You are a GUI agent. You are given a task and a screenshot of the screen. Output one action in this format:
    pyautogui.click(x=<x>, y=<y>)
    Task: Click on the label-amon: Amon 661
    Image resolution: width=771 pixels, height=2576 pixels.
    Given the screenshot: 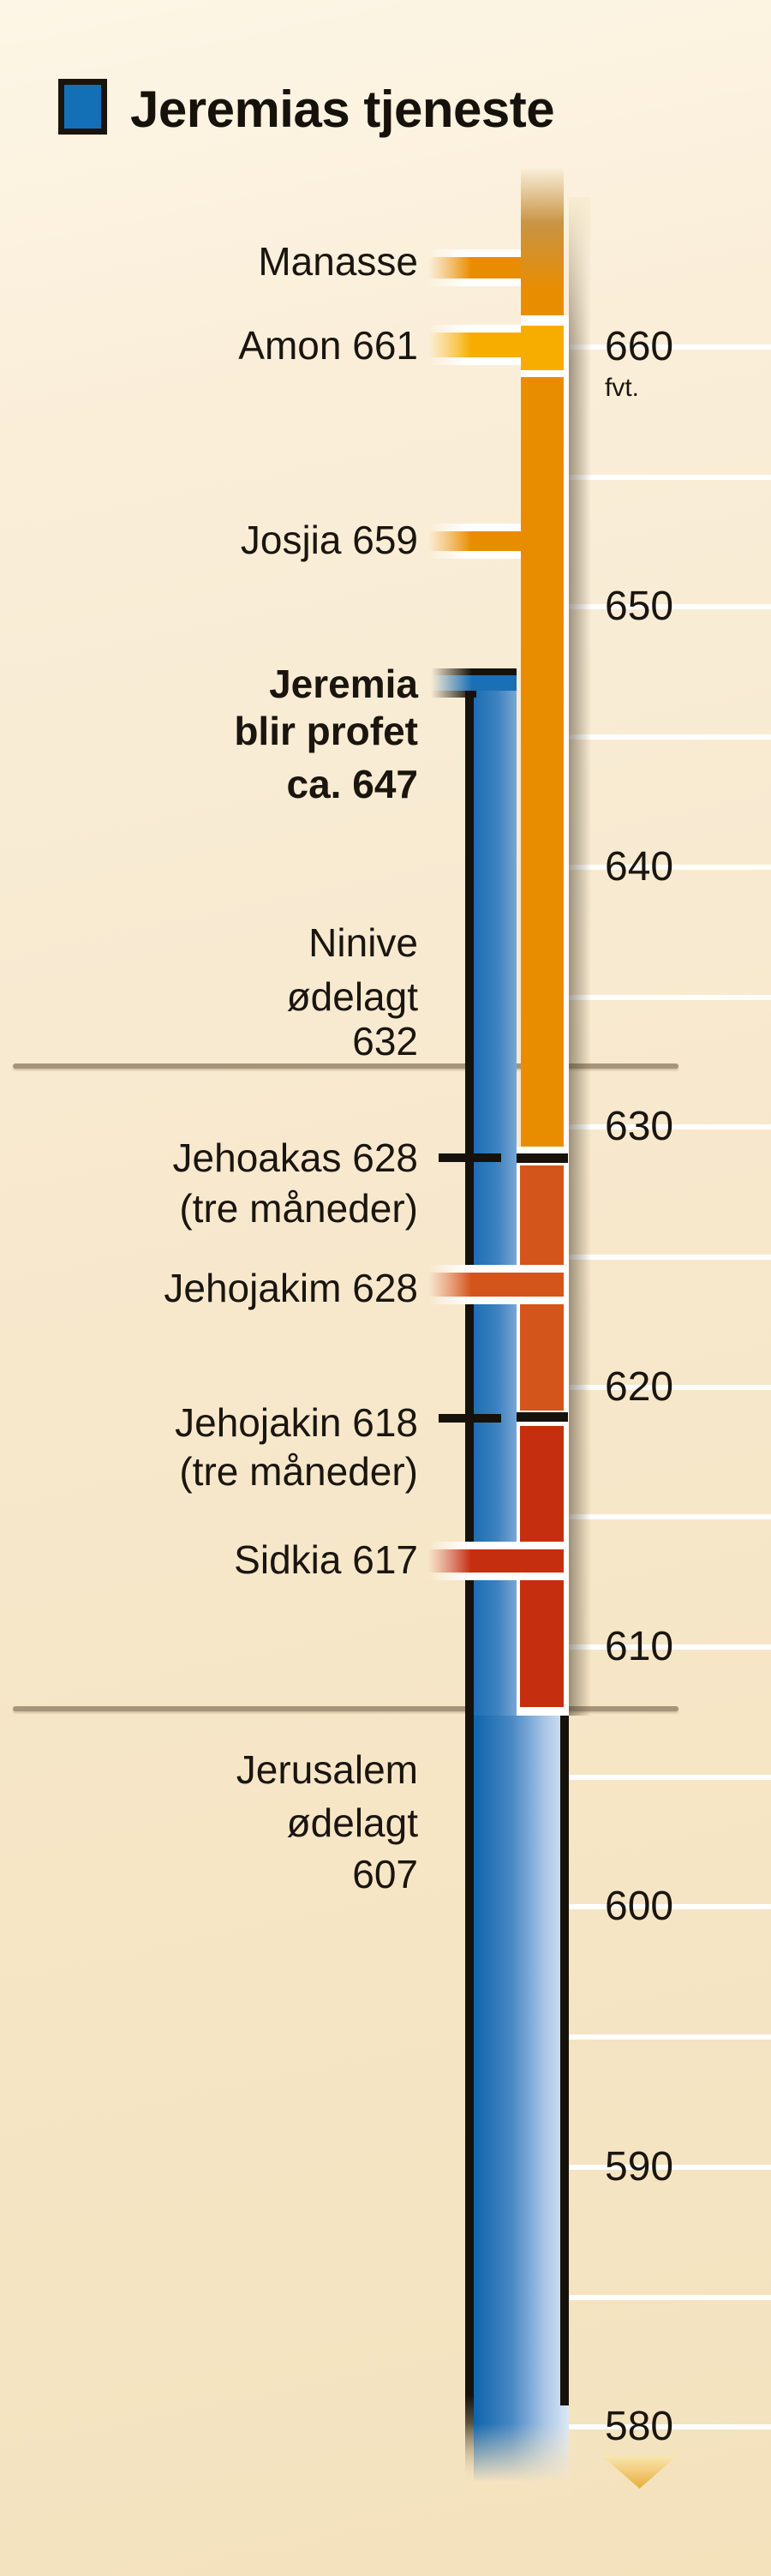 What is the action you would take?
    pyautogui.click(x=328, y=345)
    